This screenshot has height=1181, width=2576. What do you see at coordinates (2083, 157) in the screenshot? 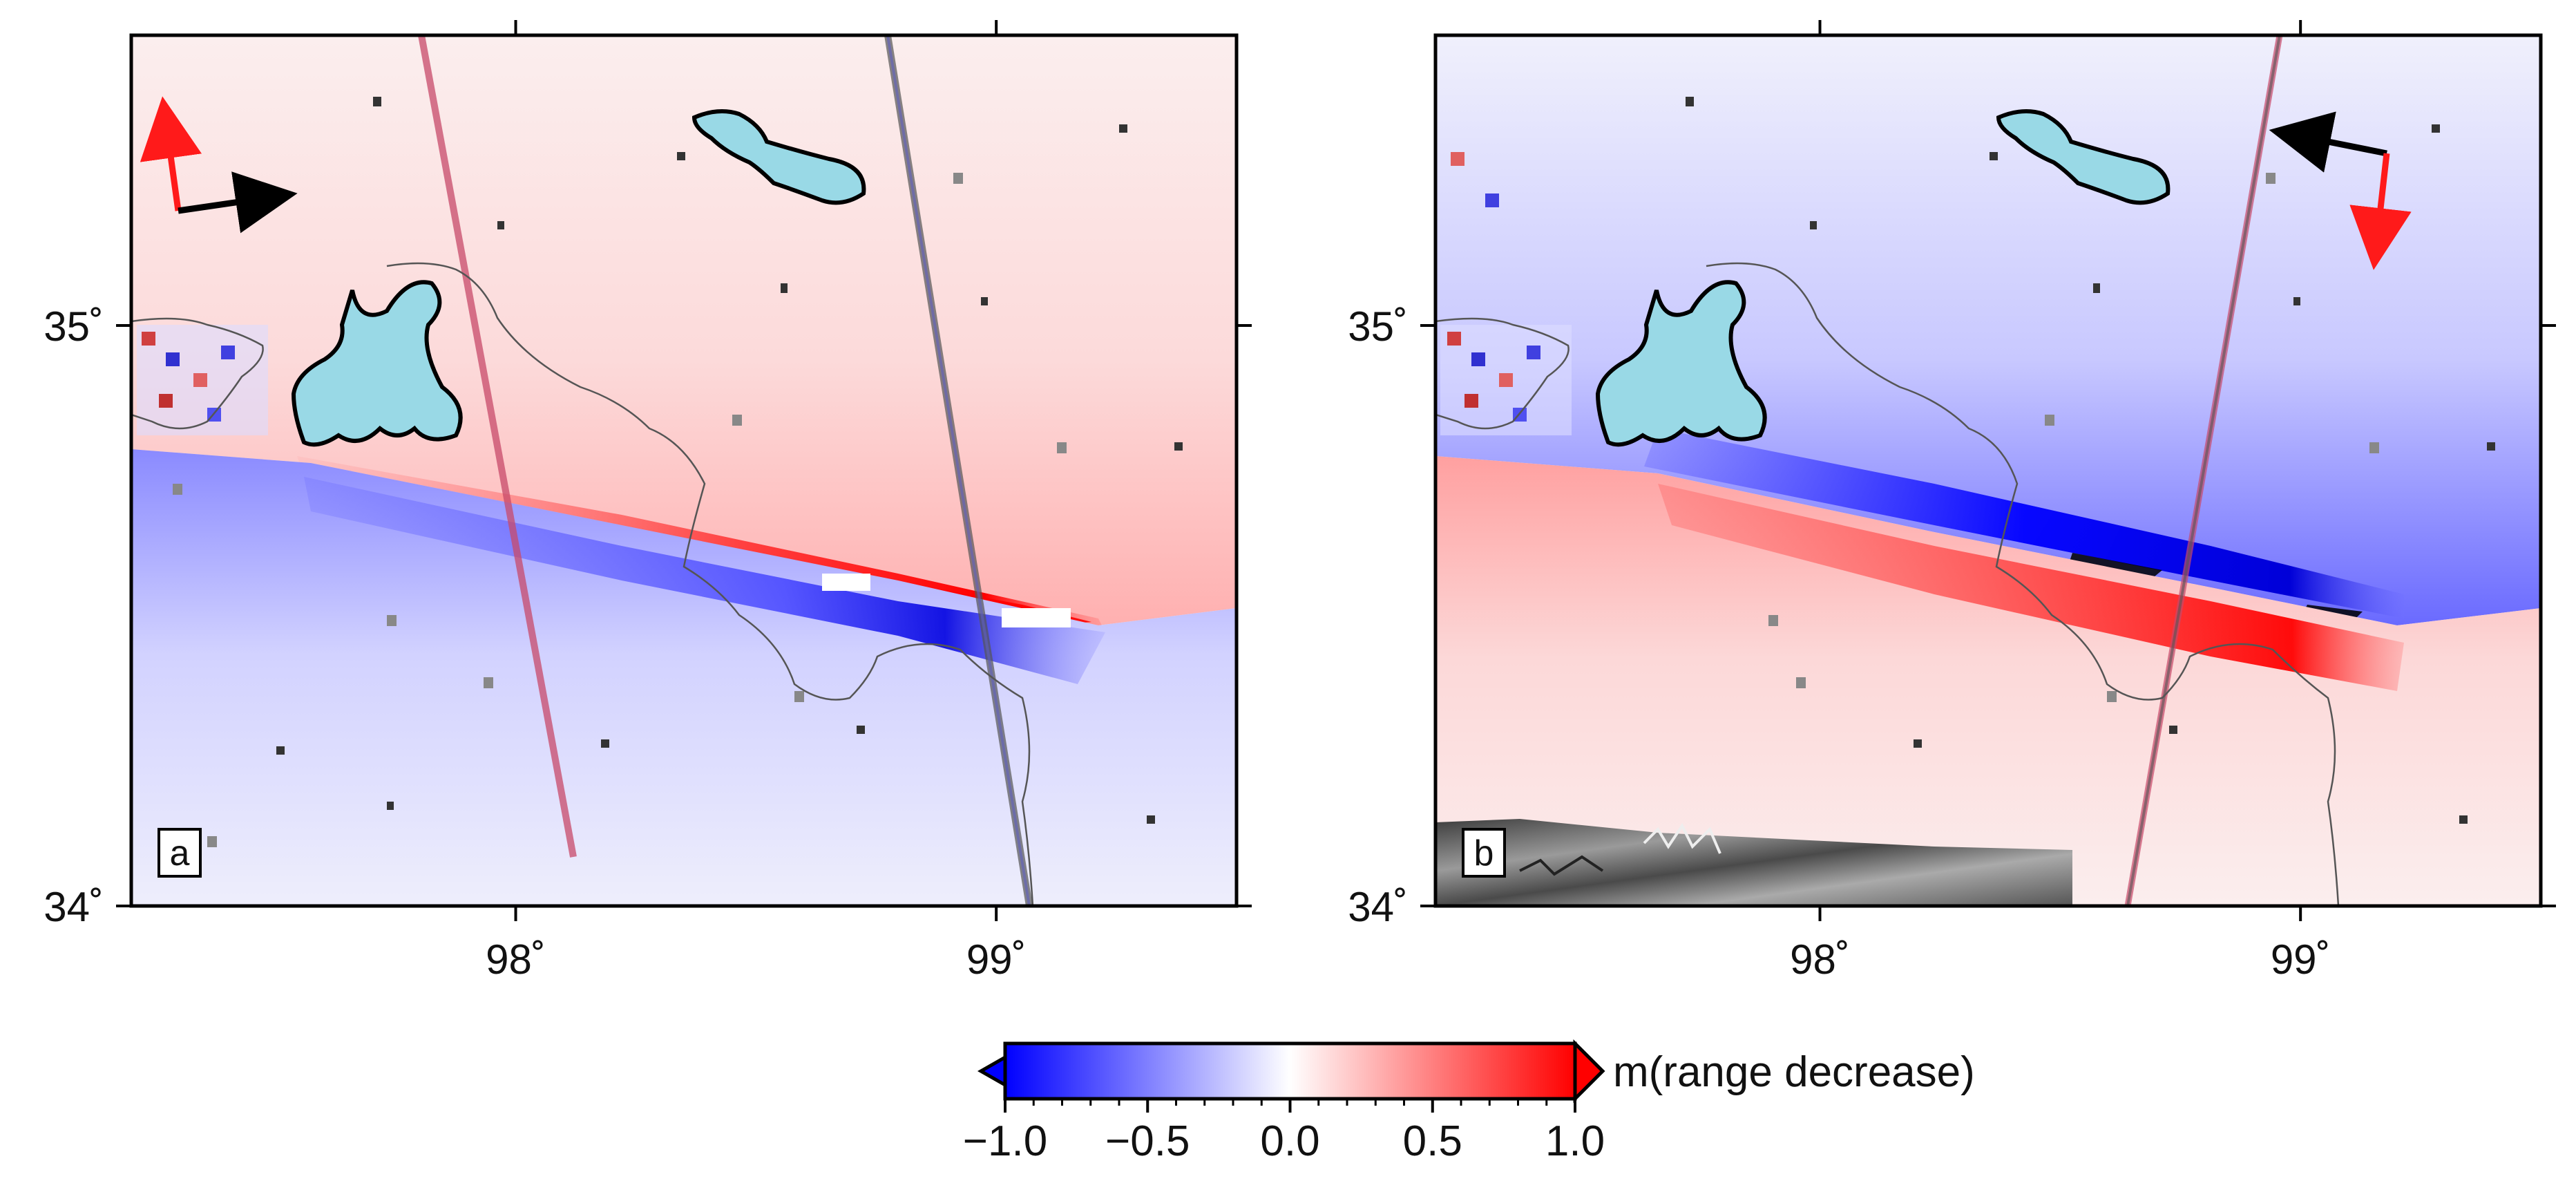
I see `lake-north-b` at bounding box center [2083, 157].